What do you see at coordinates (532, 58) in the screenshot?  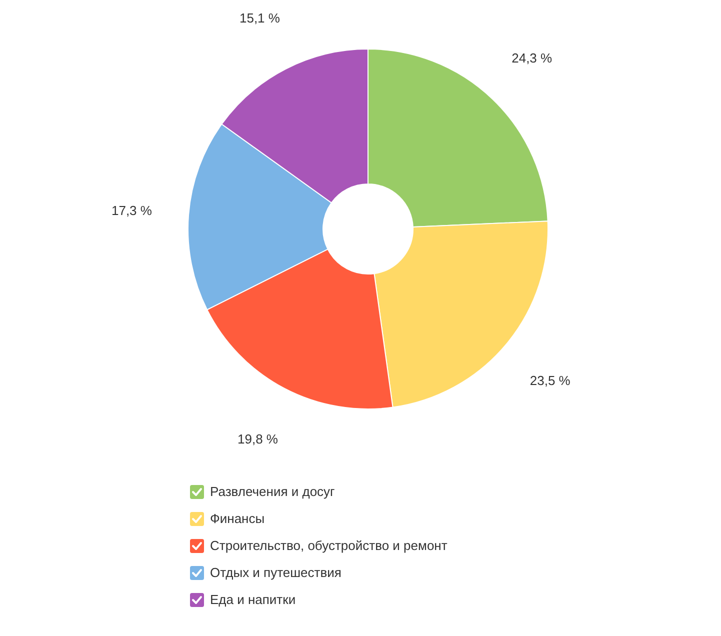 I see `data-label: 24,3 %` at bounding box center [532, 58].